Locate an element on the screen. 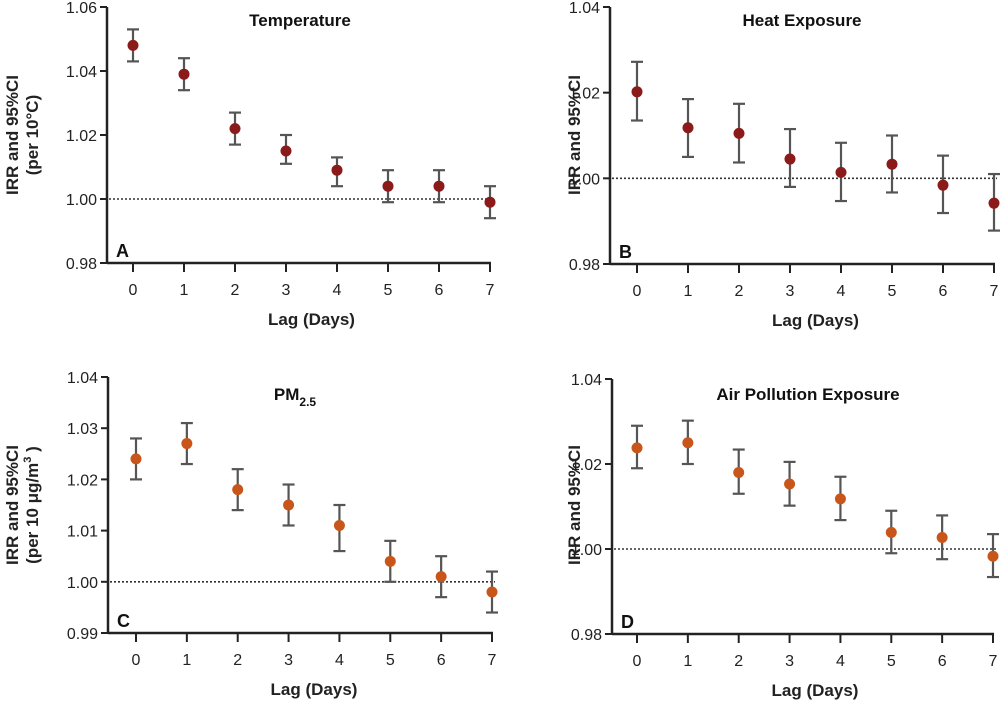 This screenshot has width=1000, height=702. y-axis-title-line: (per 10 μg/m is located at coordinates (32, 513).